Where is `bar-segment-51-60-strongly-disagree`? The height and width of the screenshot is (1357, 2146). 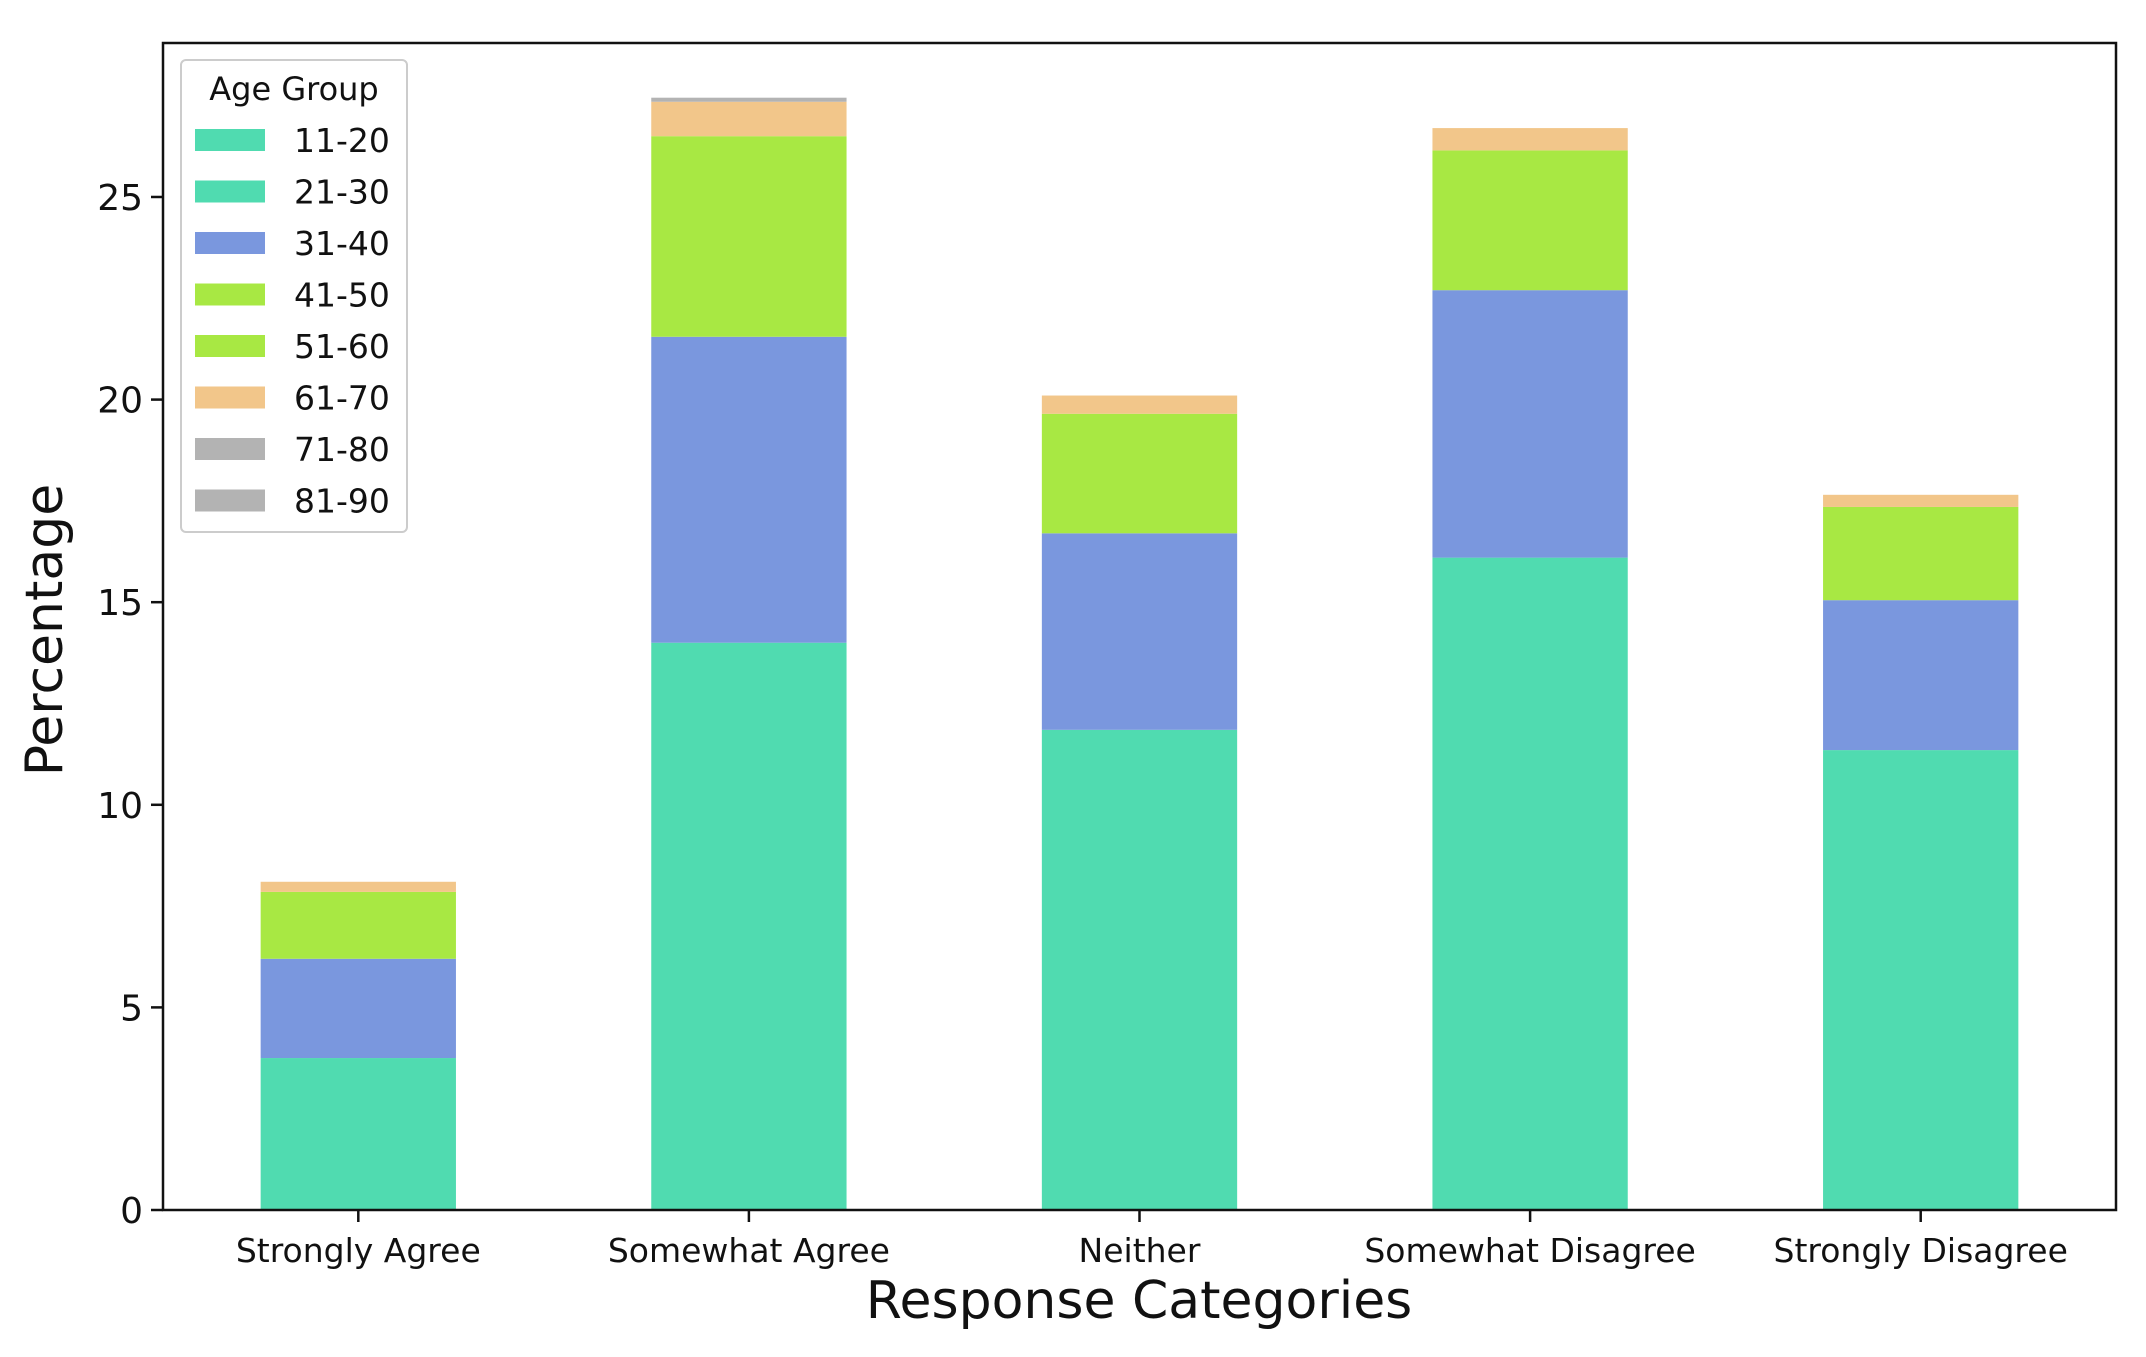 bar-segment-51-60-strongly-disagree is located at coordinates (1921, 553).